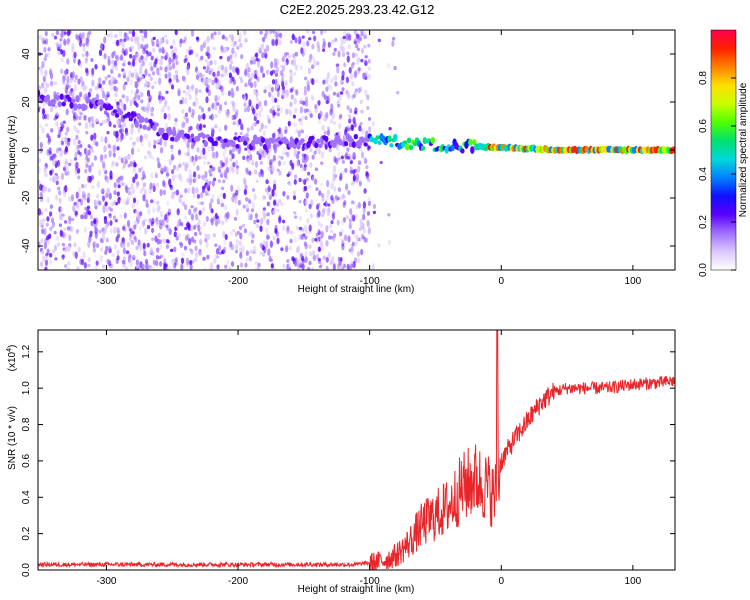 The width and height of the screenshot is (750, 600). What do you see at coordinates (501, 581) in the screenshot?
I see `x-tick-label: 0` at bounding box center [501, 581].